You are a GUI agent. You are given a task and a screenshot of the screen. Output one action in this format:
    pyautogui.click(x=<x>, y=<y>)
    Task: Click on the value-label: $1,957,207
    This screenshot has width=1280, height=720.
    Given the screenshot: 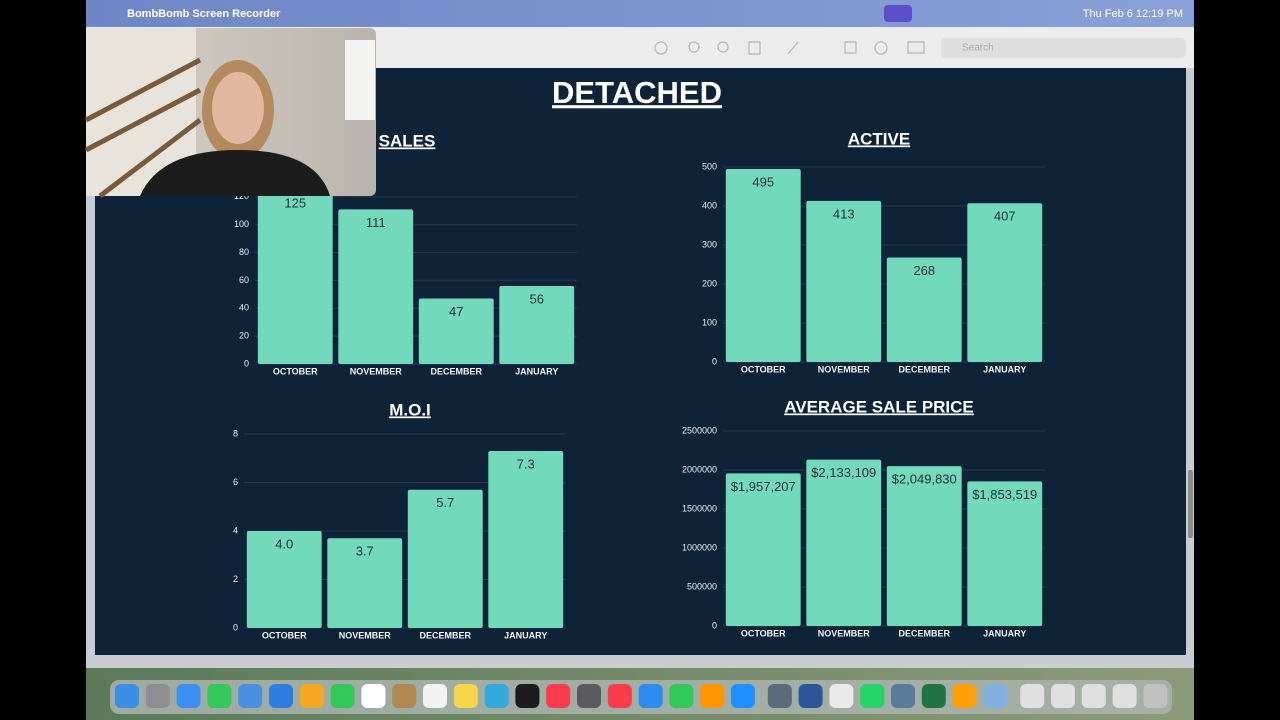 What is the action you would take?
    pyautogui.click(x=763, y=486)
    